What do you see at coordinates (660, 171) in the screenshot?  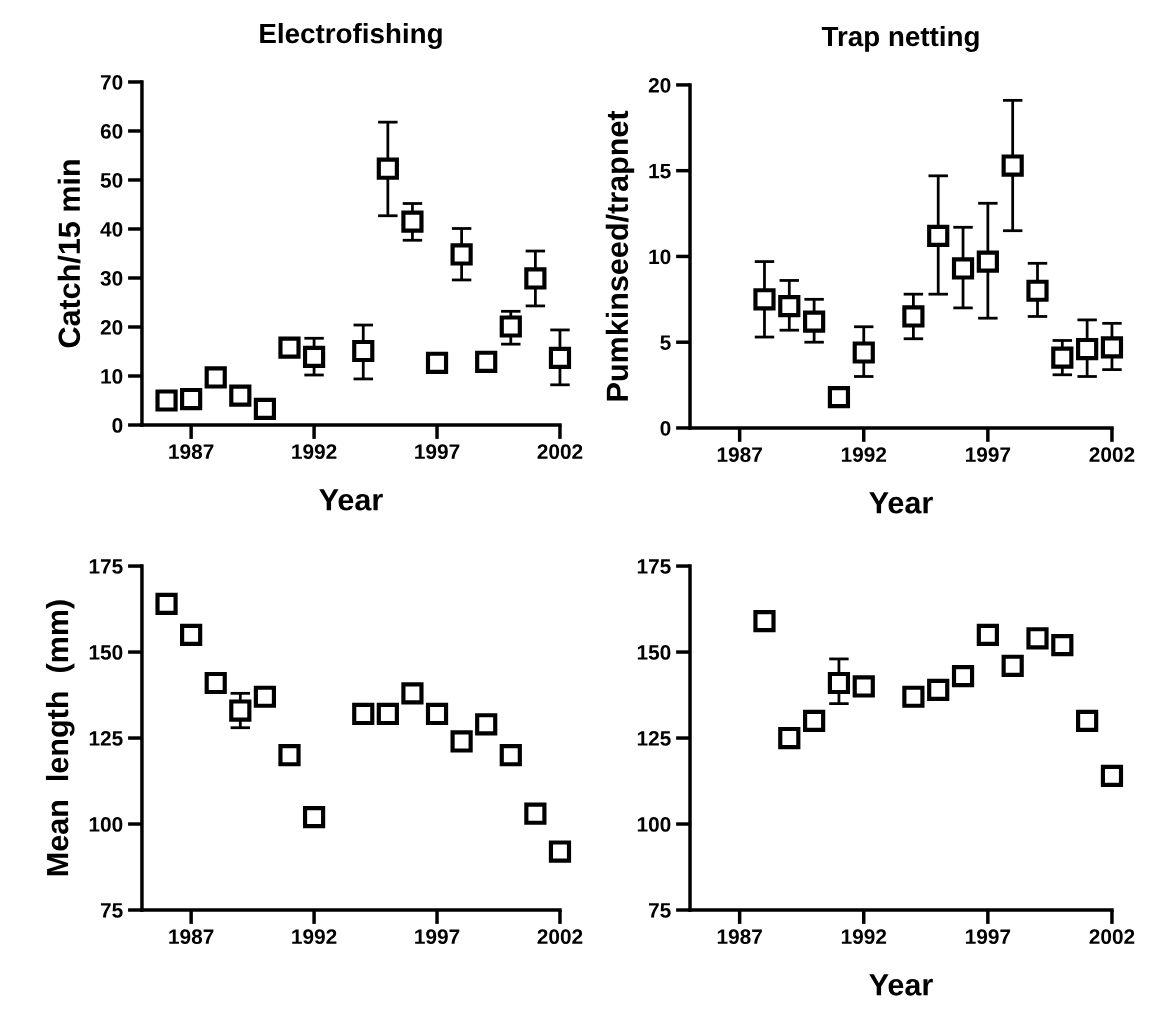 I see `y-tick-label: 15` at bounding box center [660, 171].